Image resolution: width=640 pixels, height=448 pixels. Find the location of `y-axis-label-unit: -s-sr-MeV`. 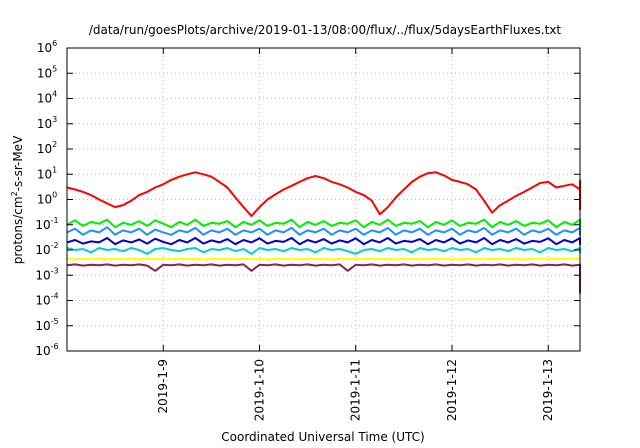

y-axis-label-unit: -s-sr-MeV is located at coordinates (18, 163).